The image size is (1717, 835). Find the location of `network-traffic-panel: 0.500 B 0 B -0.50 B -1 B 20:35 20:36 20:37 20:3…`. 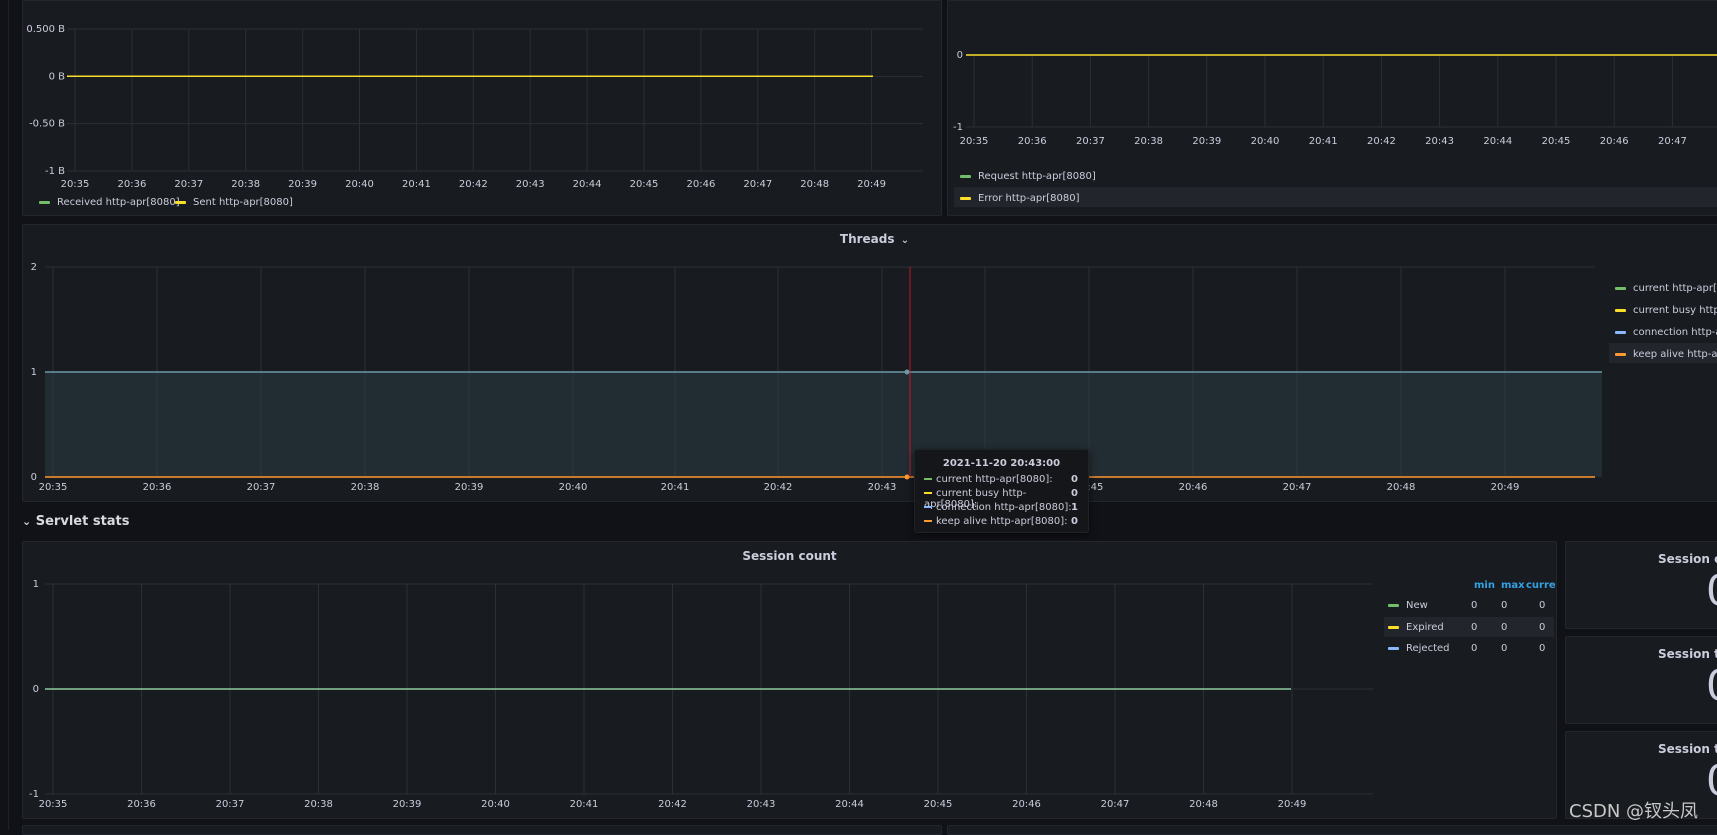

network-traffic-panel: 0.500 B 0 B -0.50 B -1 B 20:35 20:36 20:37 20:3… is located at coordinates (482, 108).